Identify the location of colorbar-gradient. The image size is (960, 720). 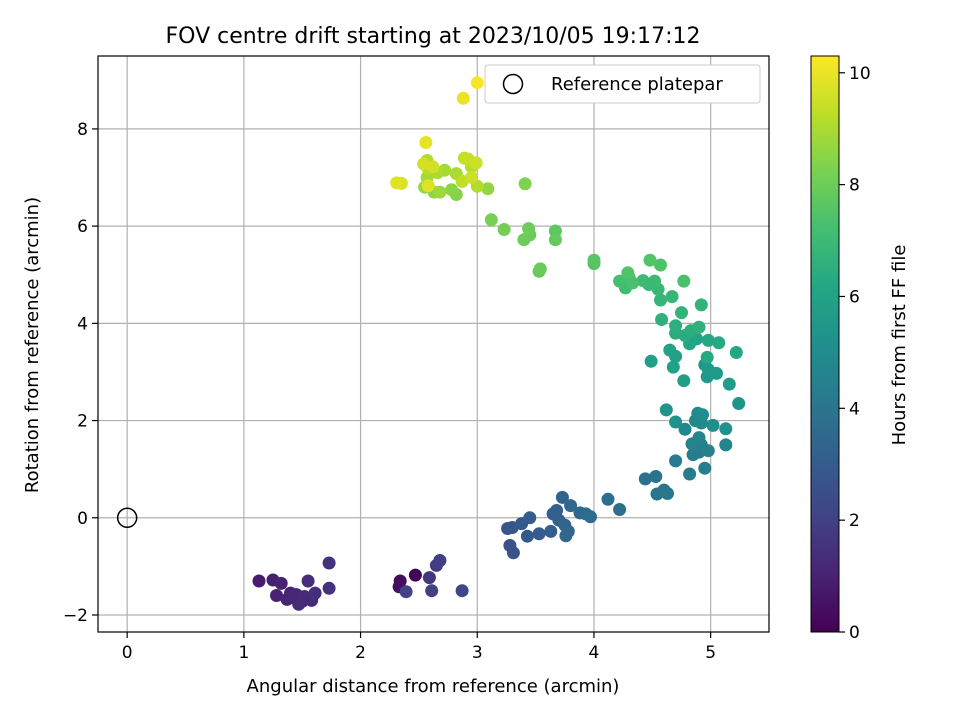
(825, 344).